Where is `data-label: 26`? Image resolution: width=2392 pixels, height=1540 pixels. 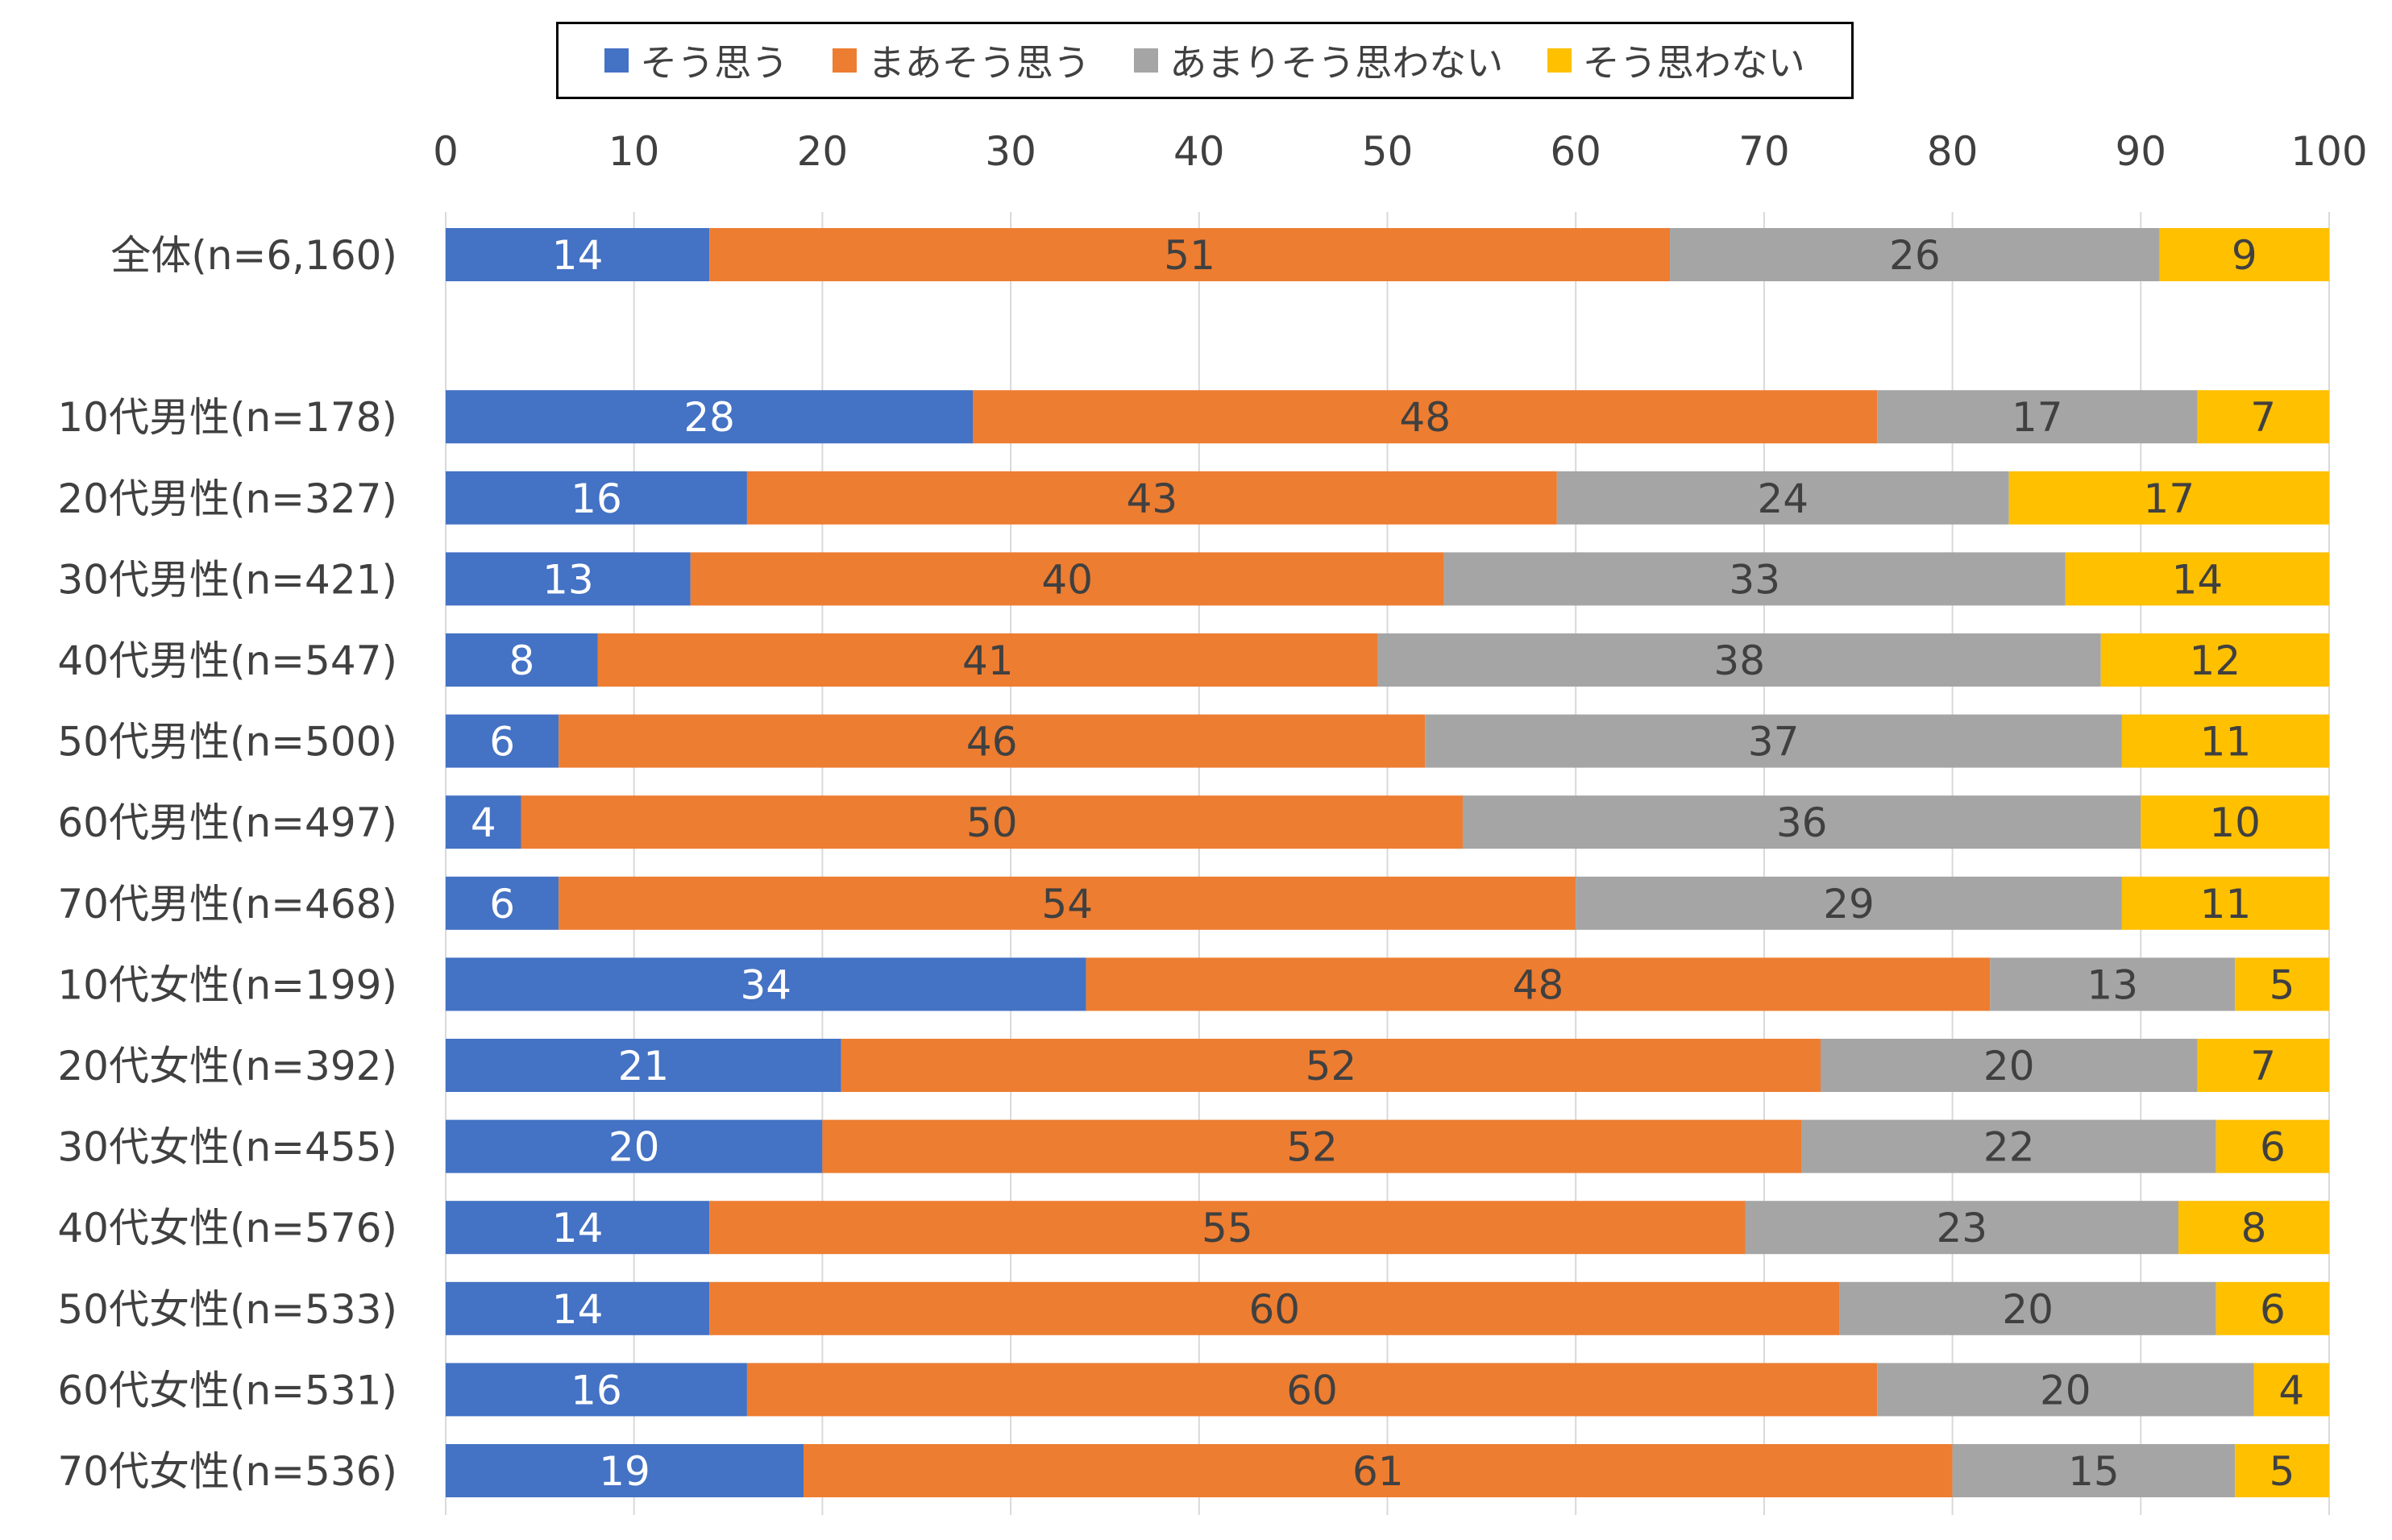 data-label: 26 is located at coordinates (1915, 256).